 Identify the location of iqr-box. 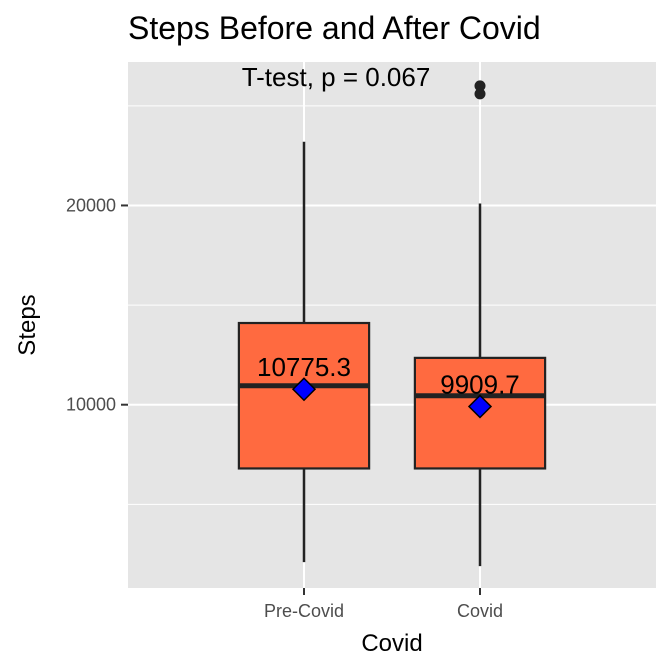
(304, 395).